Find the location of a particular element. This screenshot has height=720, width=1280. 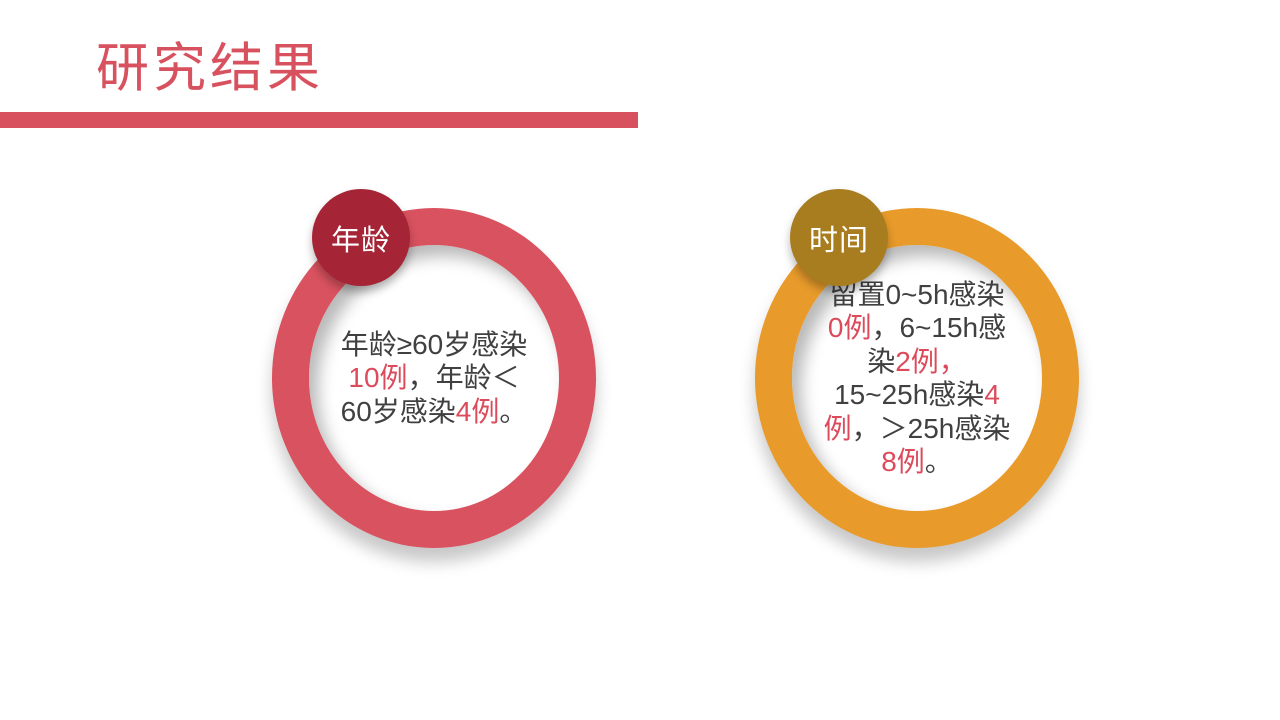

text-line: 例，＞25h感染 is located at coordinates (917, 429).